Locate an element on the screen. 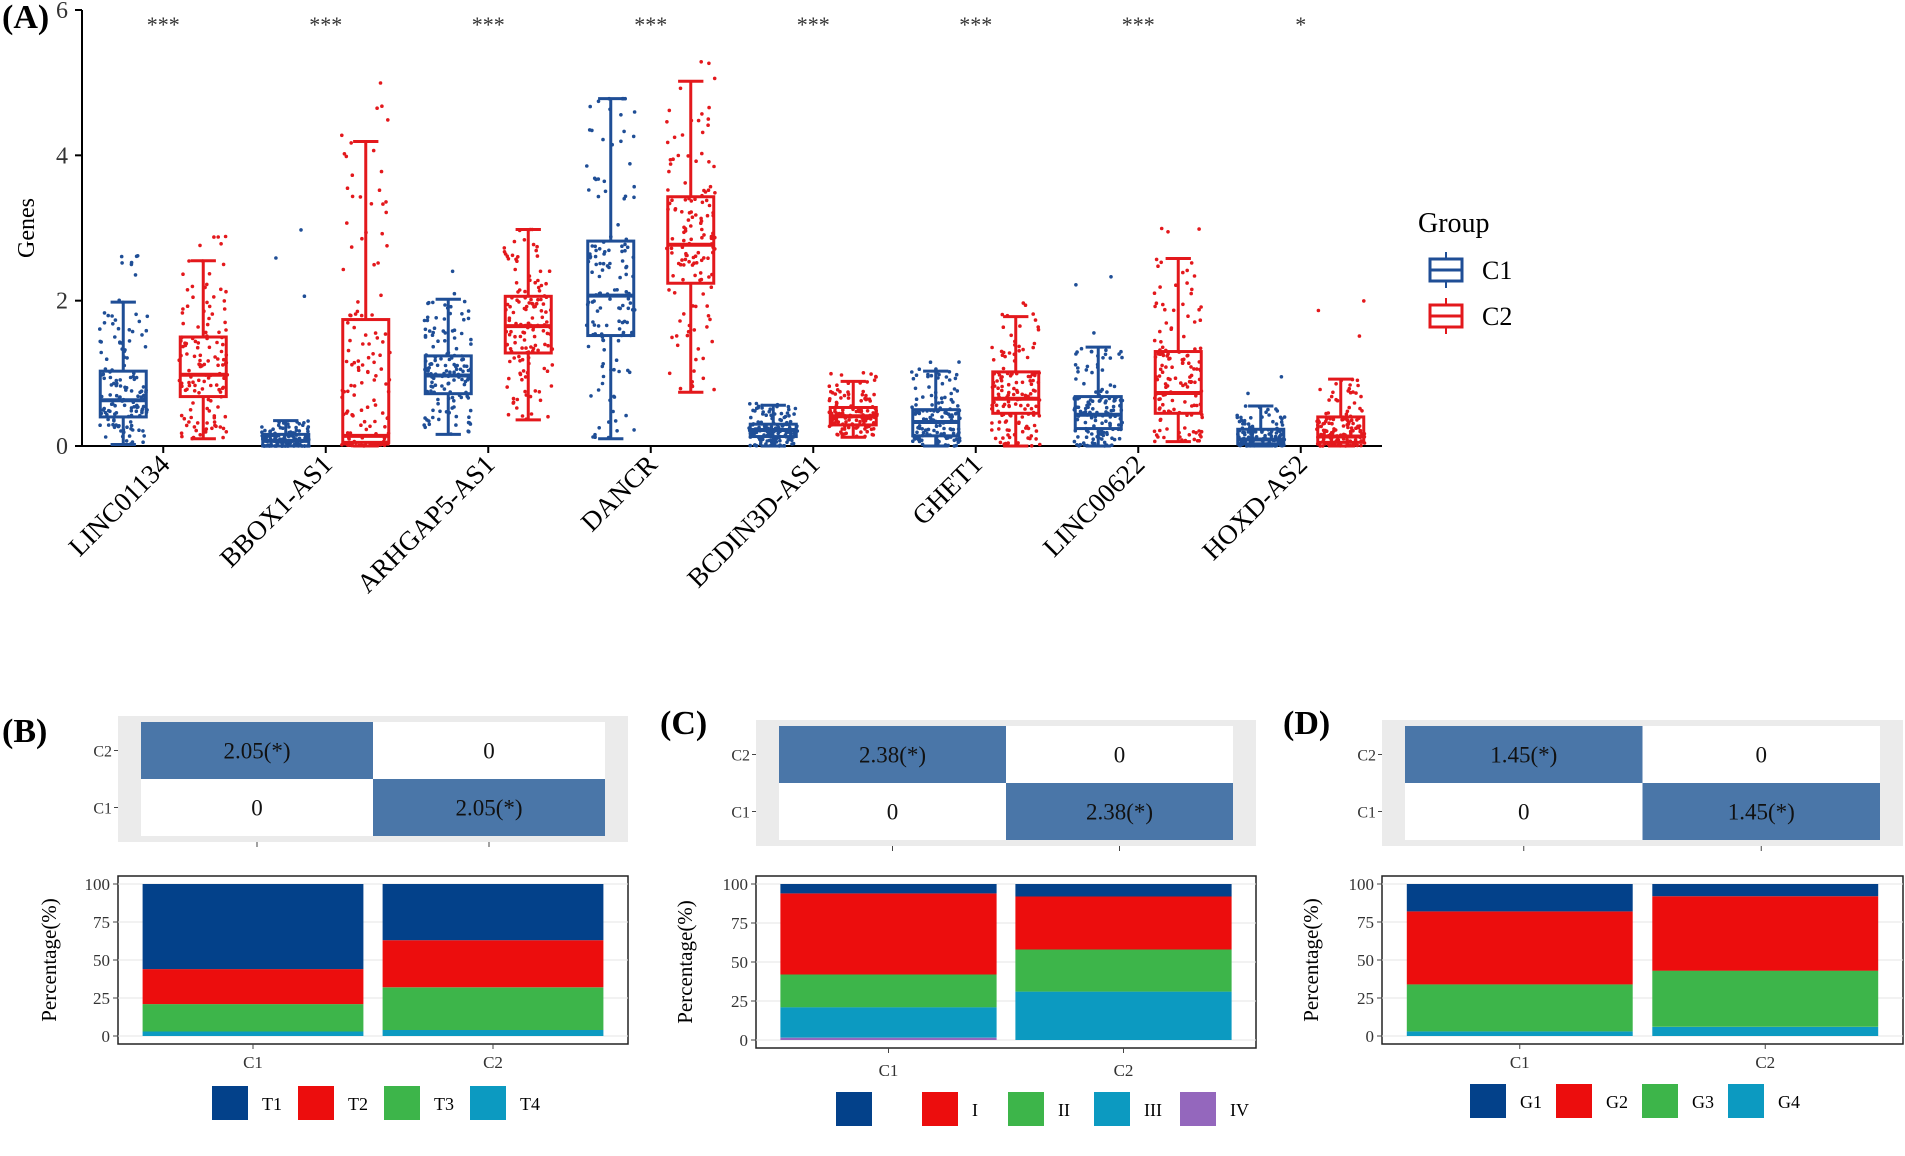  bar-y-tick-label: 50 is located at coordinates (1365, 960).